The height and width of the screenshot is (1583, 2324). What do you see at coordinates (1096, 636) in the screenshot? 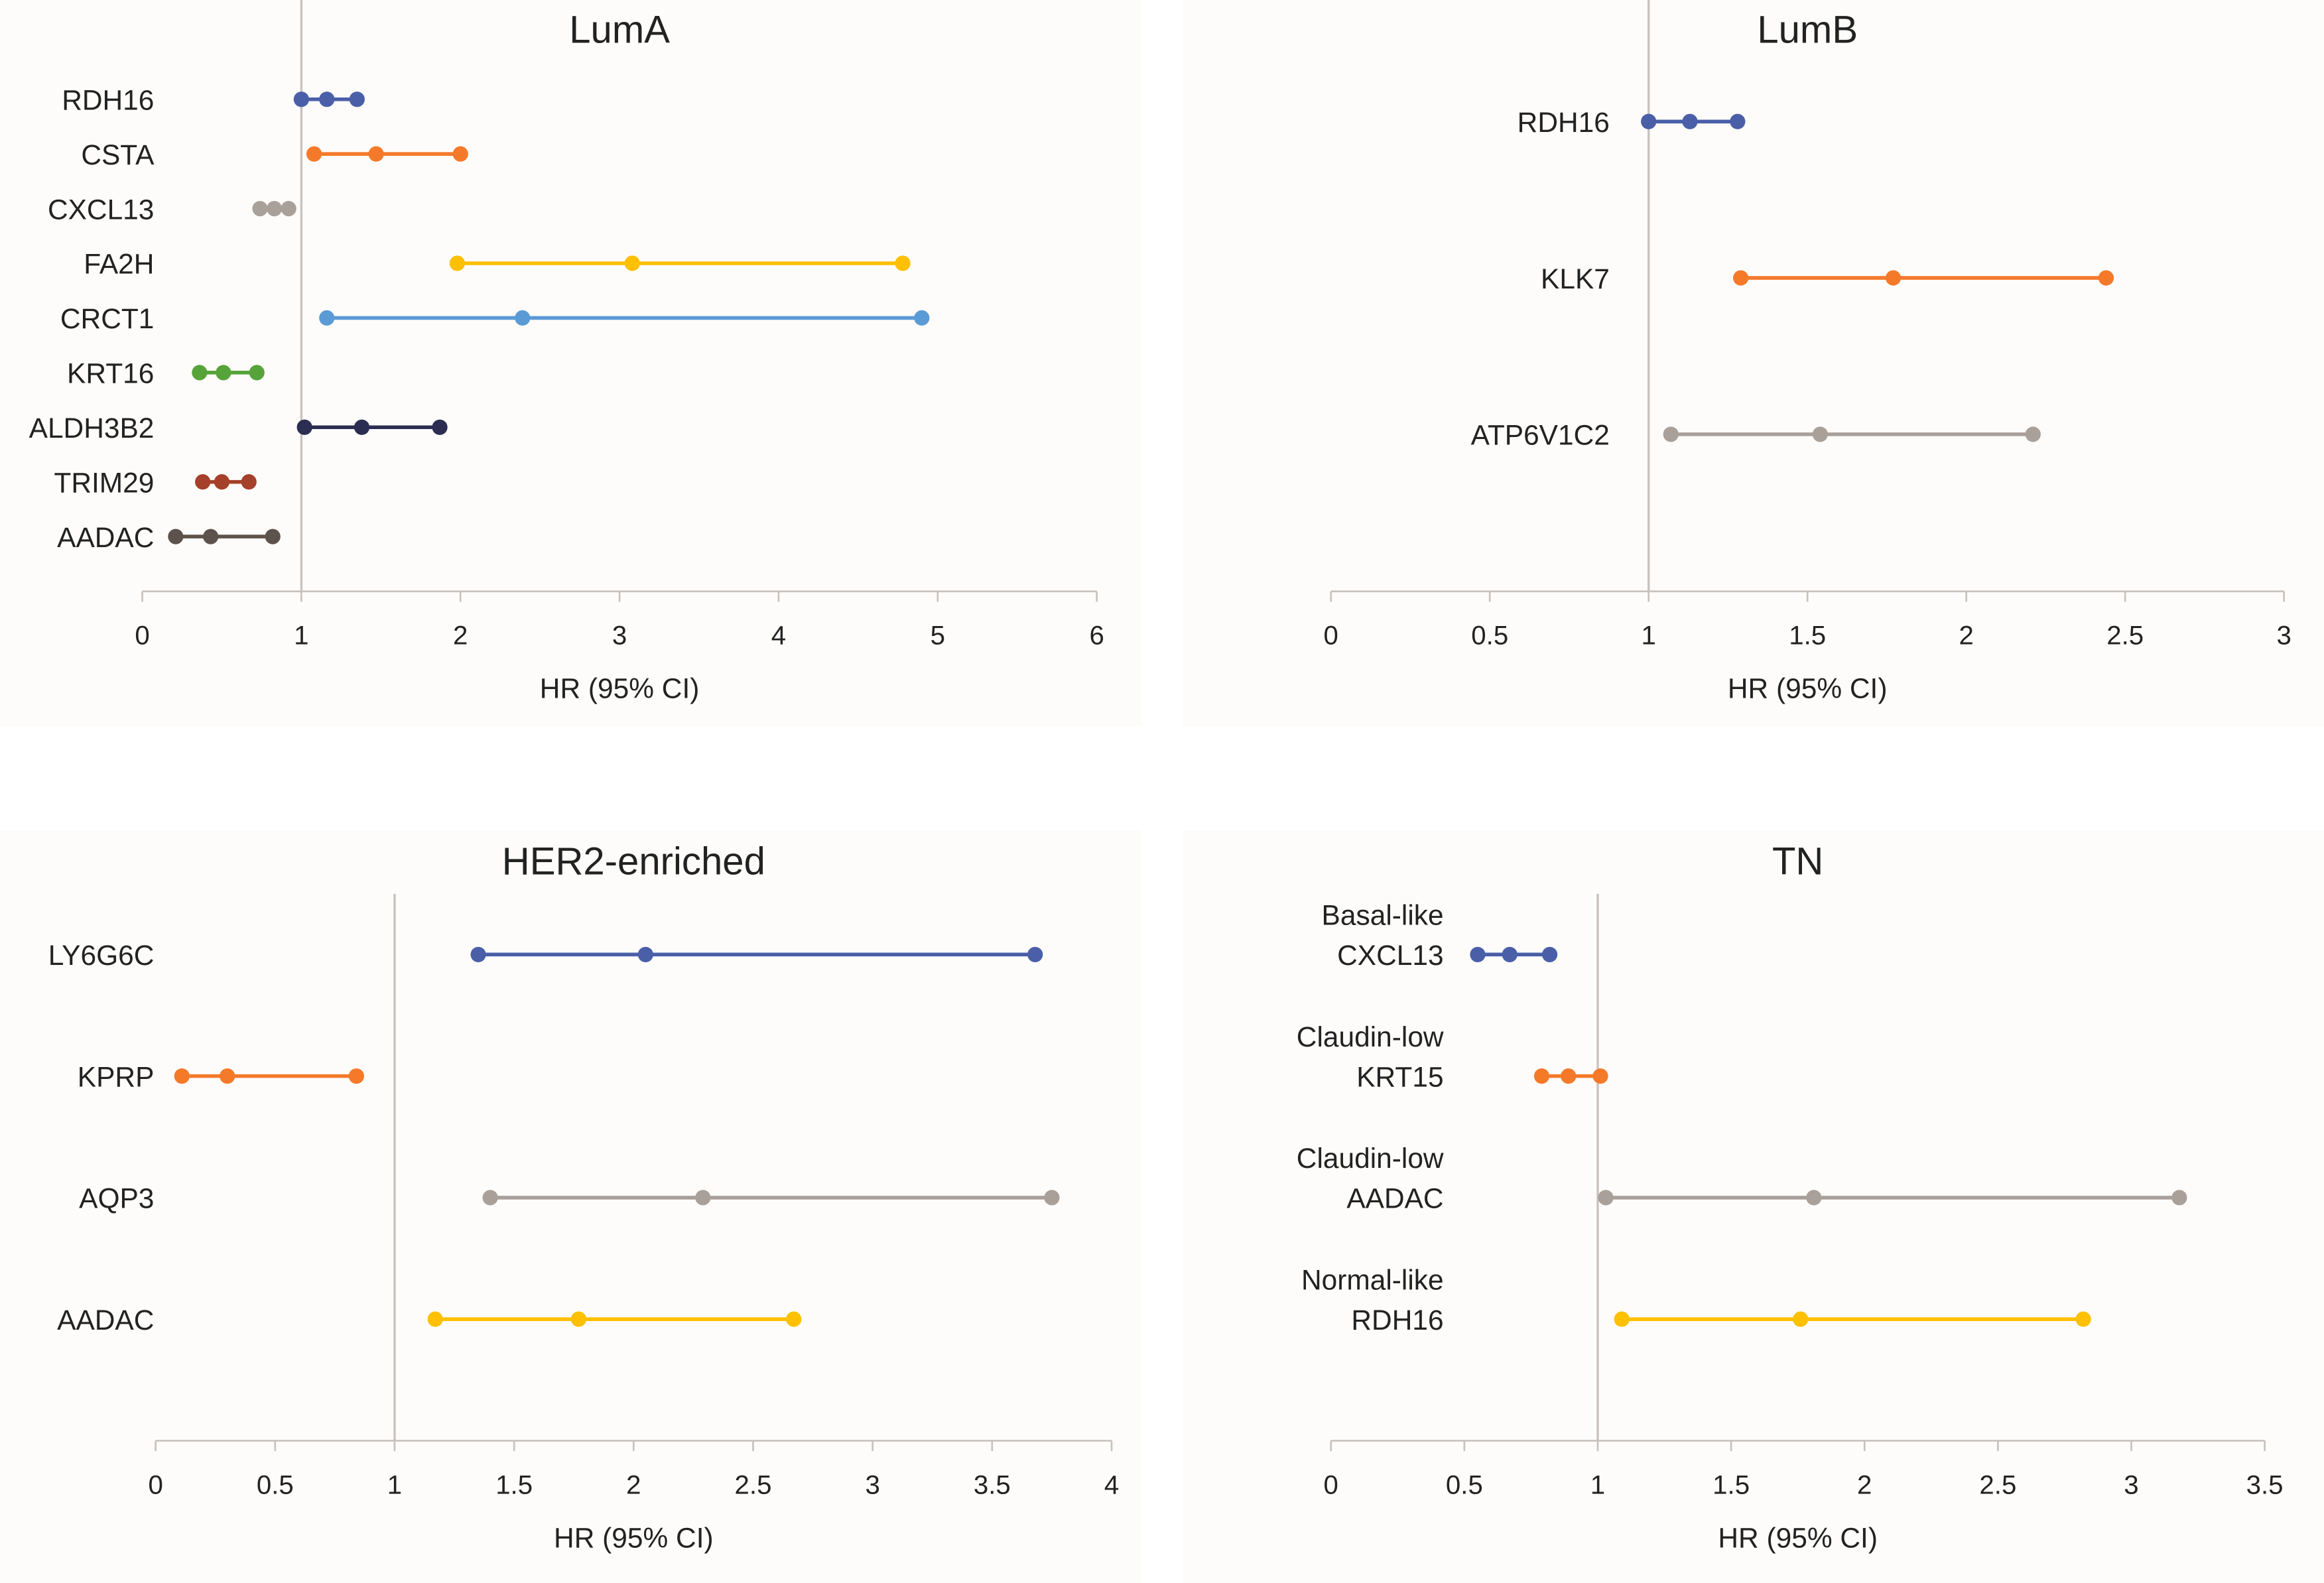
I see `x-tick-label: 6` at bounding box center [1096, 636].